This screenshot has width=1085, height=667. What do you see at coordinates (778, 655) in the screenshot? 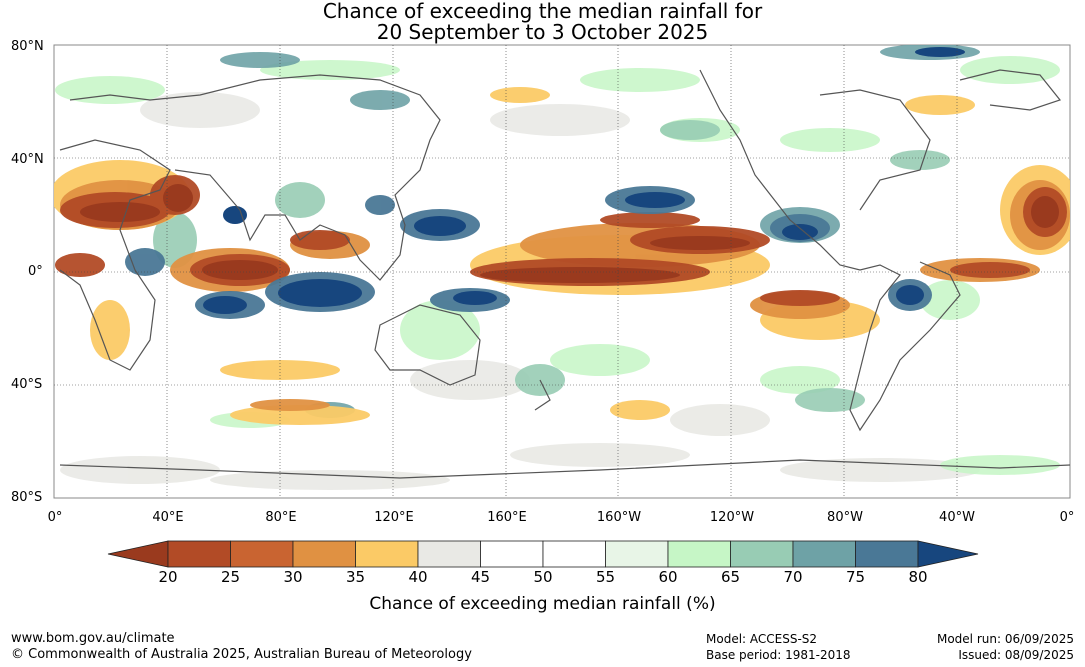
I see `footer-base-period: Base period: 1981-2018` at bounding box center [778, 655].